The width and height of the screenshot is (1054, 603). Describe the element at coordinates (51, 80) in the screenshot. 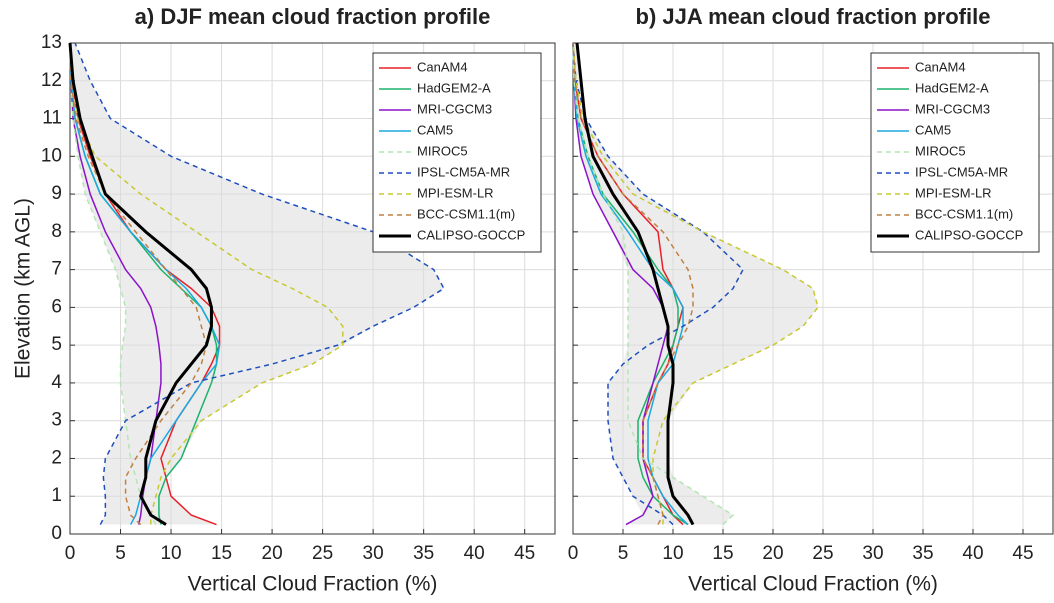

I see `y-tick-label: 12` at that location.